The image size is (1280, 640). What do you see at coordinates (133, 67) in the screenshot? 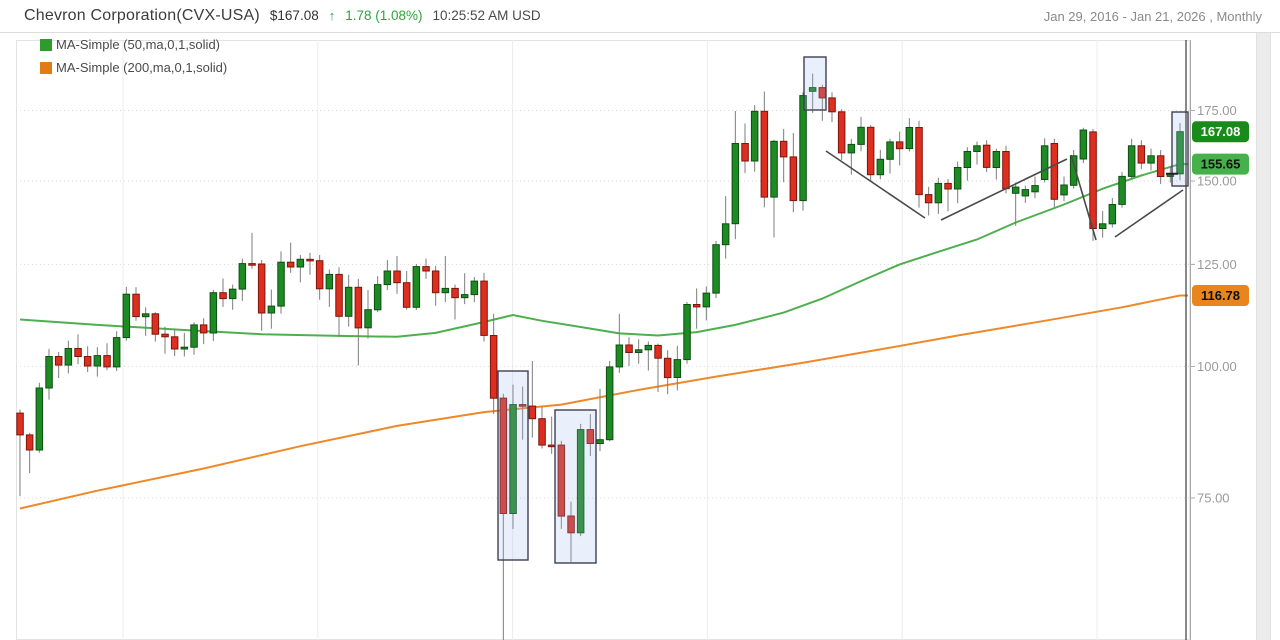
I see `legend-item-ma200: MA-Simple (200,ma,0,1,solid)` at bounding box center [133, 67].